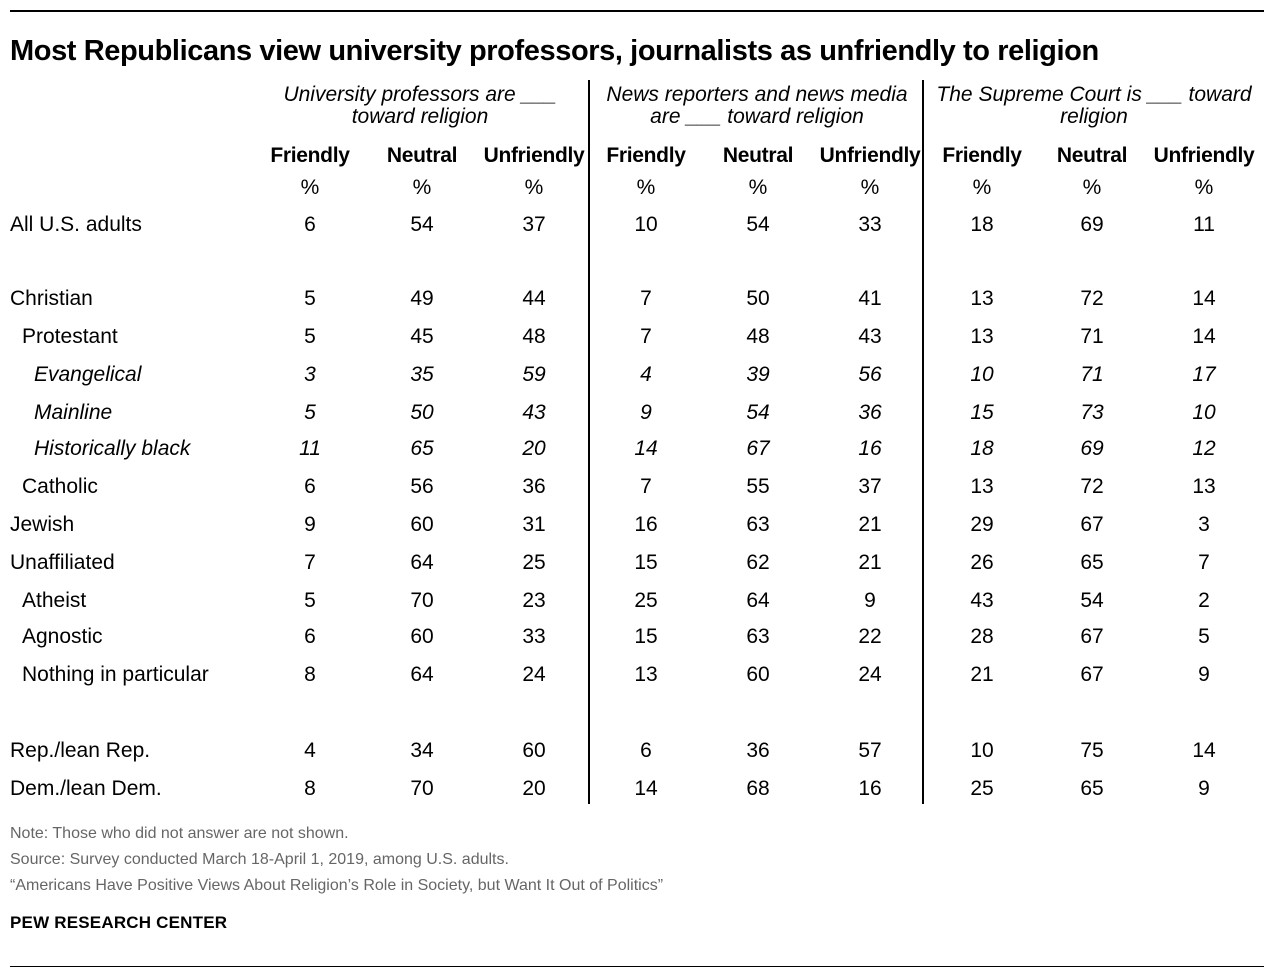 The image size is (1274, 976). I want to click on bottom-rule, so click(637, 966).